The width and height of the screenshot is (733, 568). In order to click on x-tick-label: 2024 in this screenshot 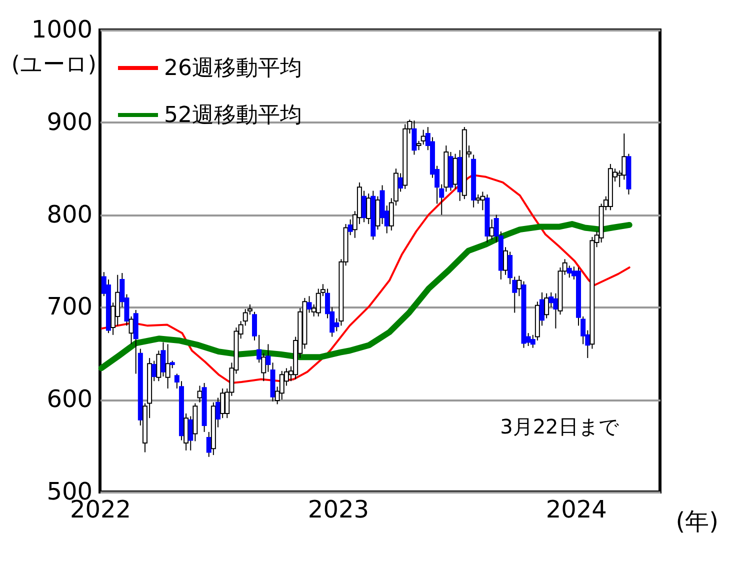, I will do `click(576, 510)`.